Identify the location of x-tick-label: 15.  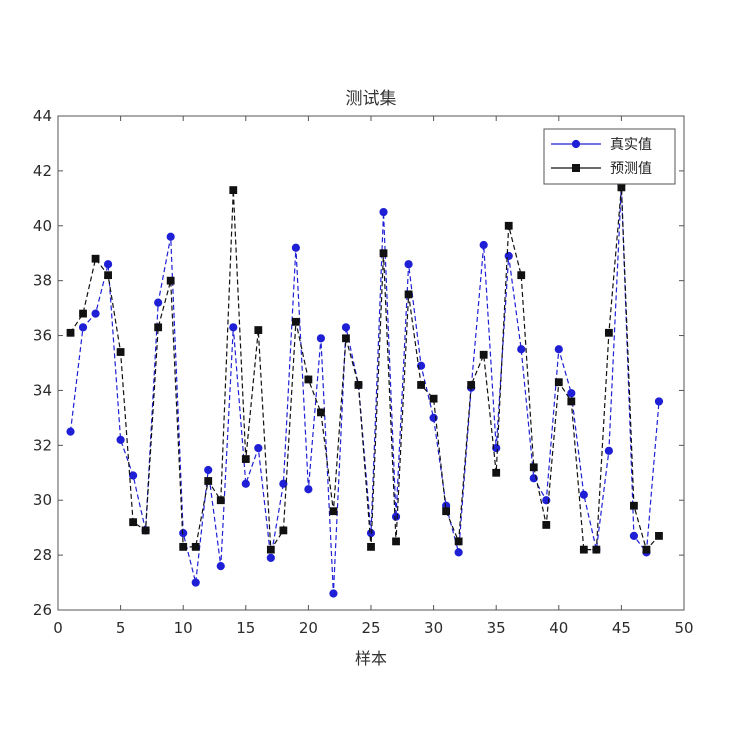
(245, 628).